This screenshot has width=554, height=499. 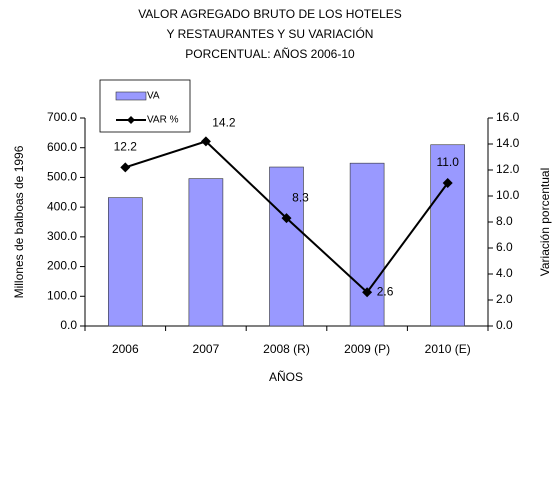 What do you see at coordinates (447, 162) in the screenshot?
I see `data-label: 11.0` at bounding box center [447, 162].